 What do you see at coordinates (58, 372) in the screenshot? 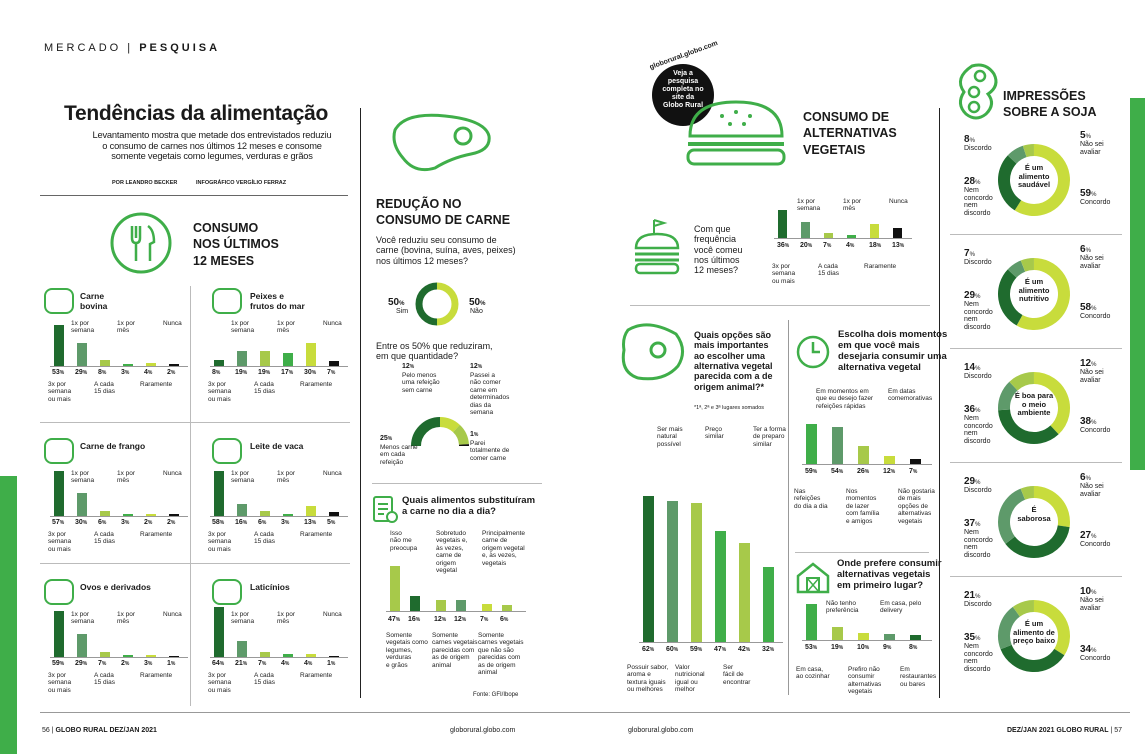
I see `bar-value: 53%` at bounding box center [58, 372].